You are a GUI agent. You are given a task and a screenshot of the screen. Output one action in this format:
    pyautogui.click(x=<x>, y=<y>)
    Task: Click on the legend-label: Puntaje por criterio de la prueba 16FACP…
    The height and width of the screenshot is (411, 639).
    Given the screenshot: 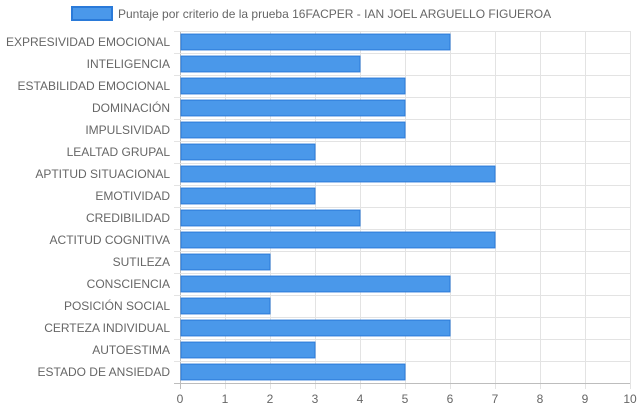 What is the action you would take?
    pyautogui.click(x=334, y=14)
    